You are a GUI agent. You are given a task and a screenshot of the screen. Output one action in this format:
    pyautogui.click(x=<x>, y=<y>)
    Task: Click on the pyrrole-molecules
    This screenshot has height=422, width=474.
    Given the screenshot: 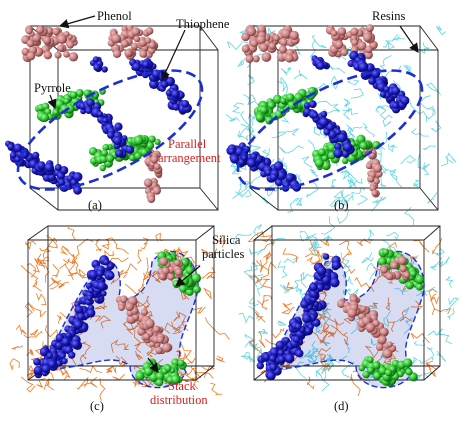 What is the action you would take?
    pyautogui.click(x=98, y=129)
    